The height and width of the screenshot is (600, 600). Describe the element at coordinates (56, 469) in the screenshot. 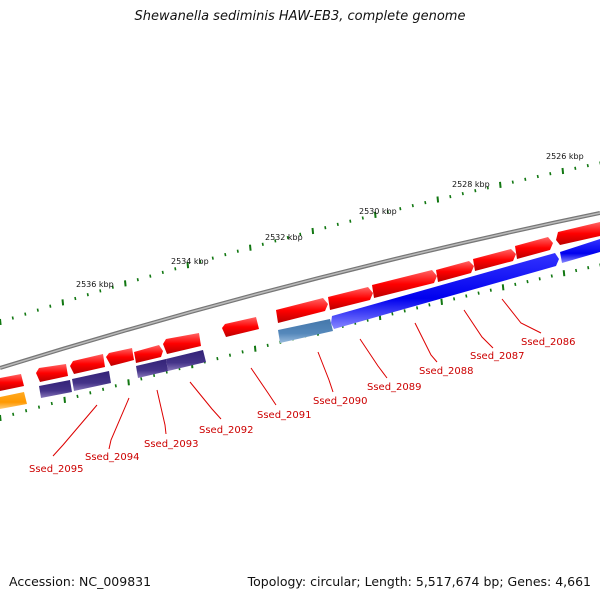

I see `gene-label: Ssed_2095` at that location.